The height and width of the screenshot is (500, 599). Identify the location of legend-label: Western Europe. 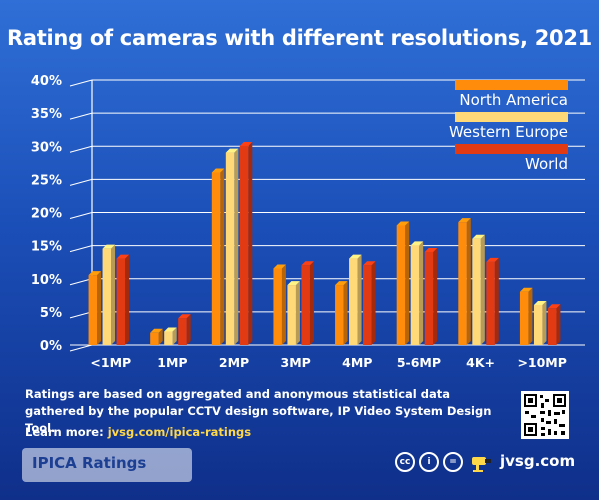
(508, 132).